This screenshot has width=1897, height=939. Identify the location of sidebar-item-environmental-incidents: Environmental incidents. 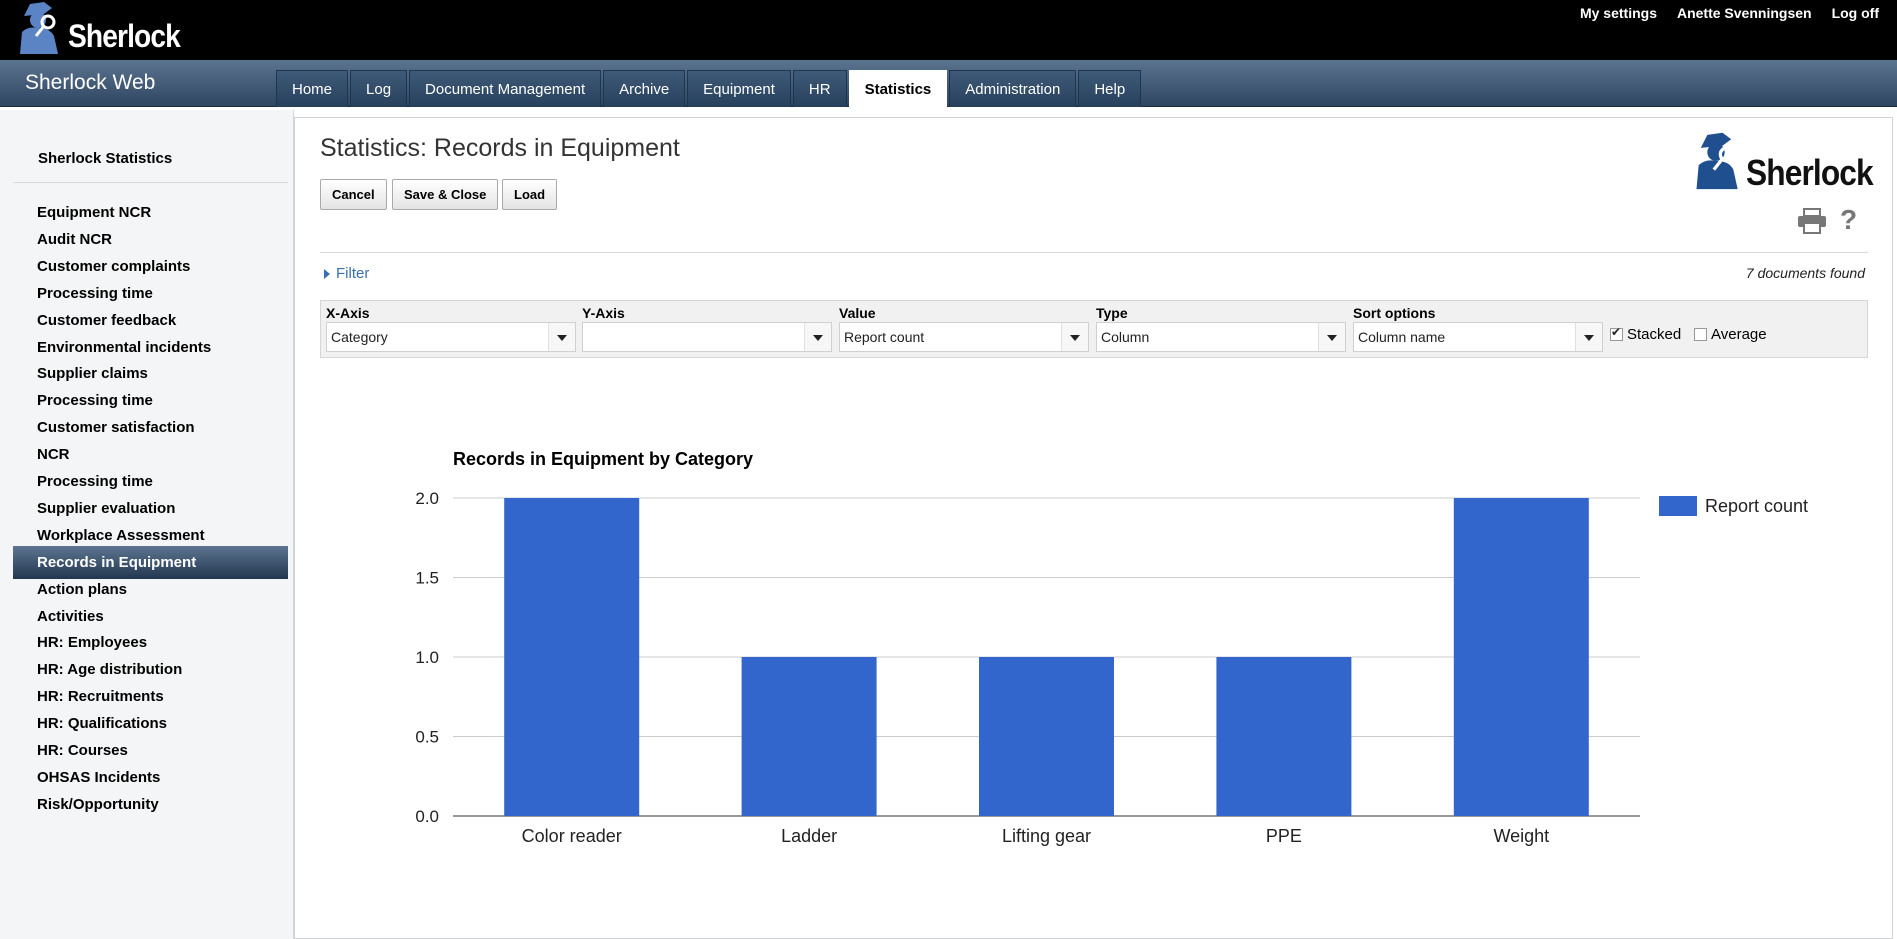
(124, 347).